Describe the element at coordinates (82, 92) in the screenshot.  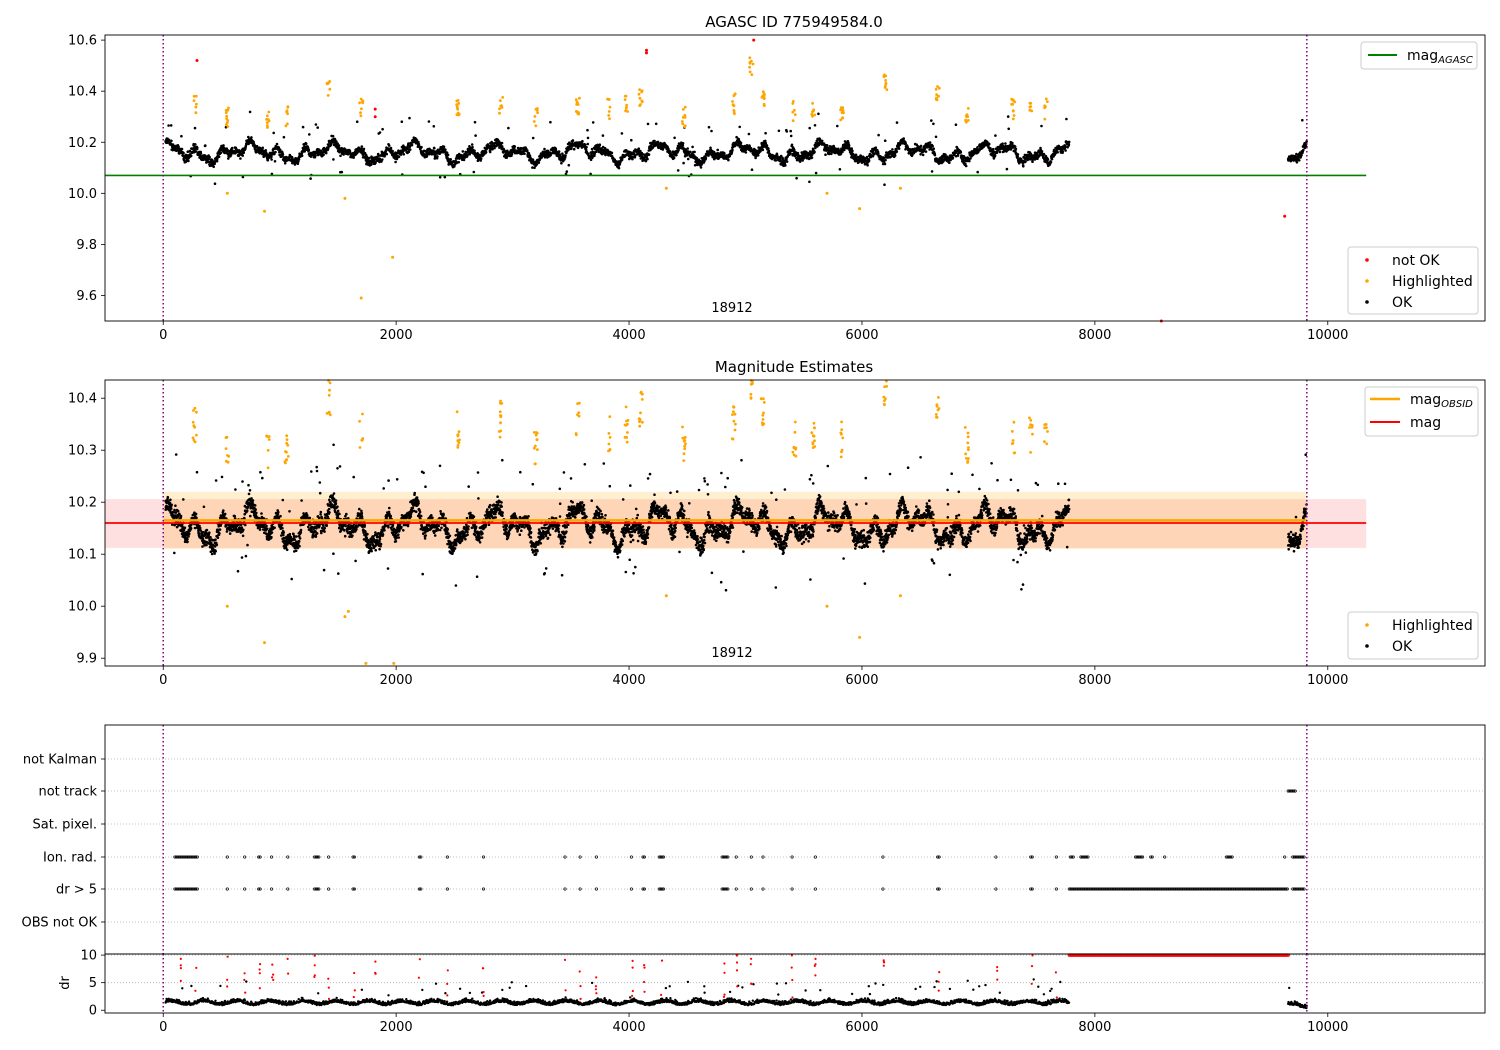
I see `y-tick-label: 10.4` at that location.